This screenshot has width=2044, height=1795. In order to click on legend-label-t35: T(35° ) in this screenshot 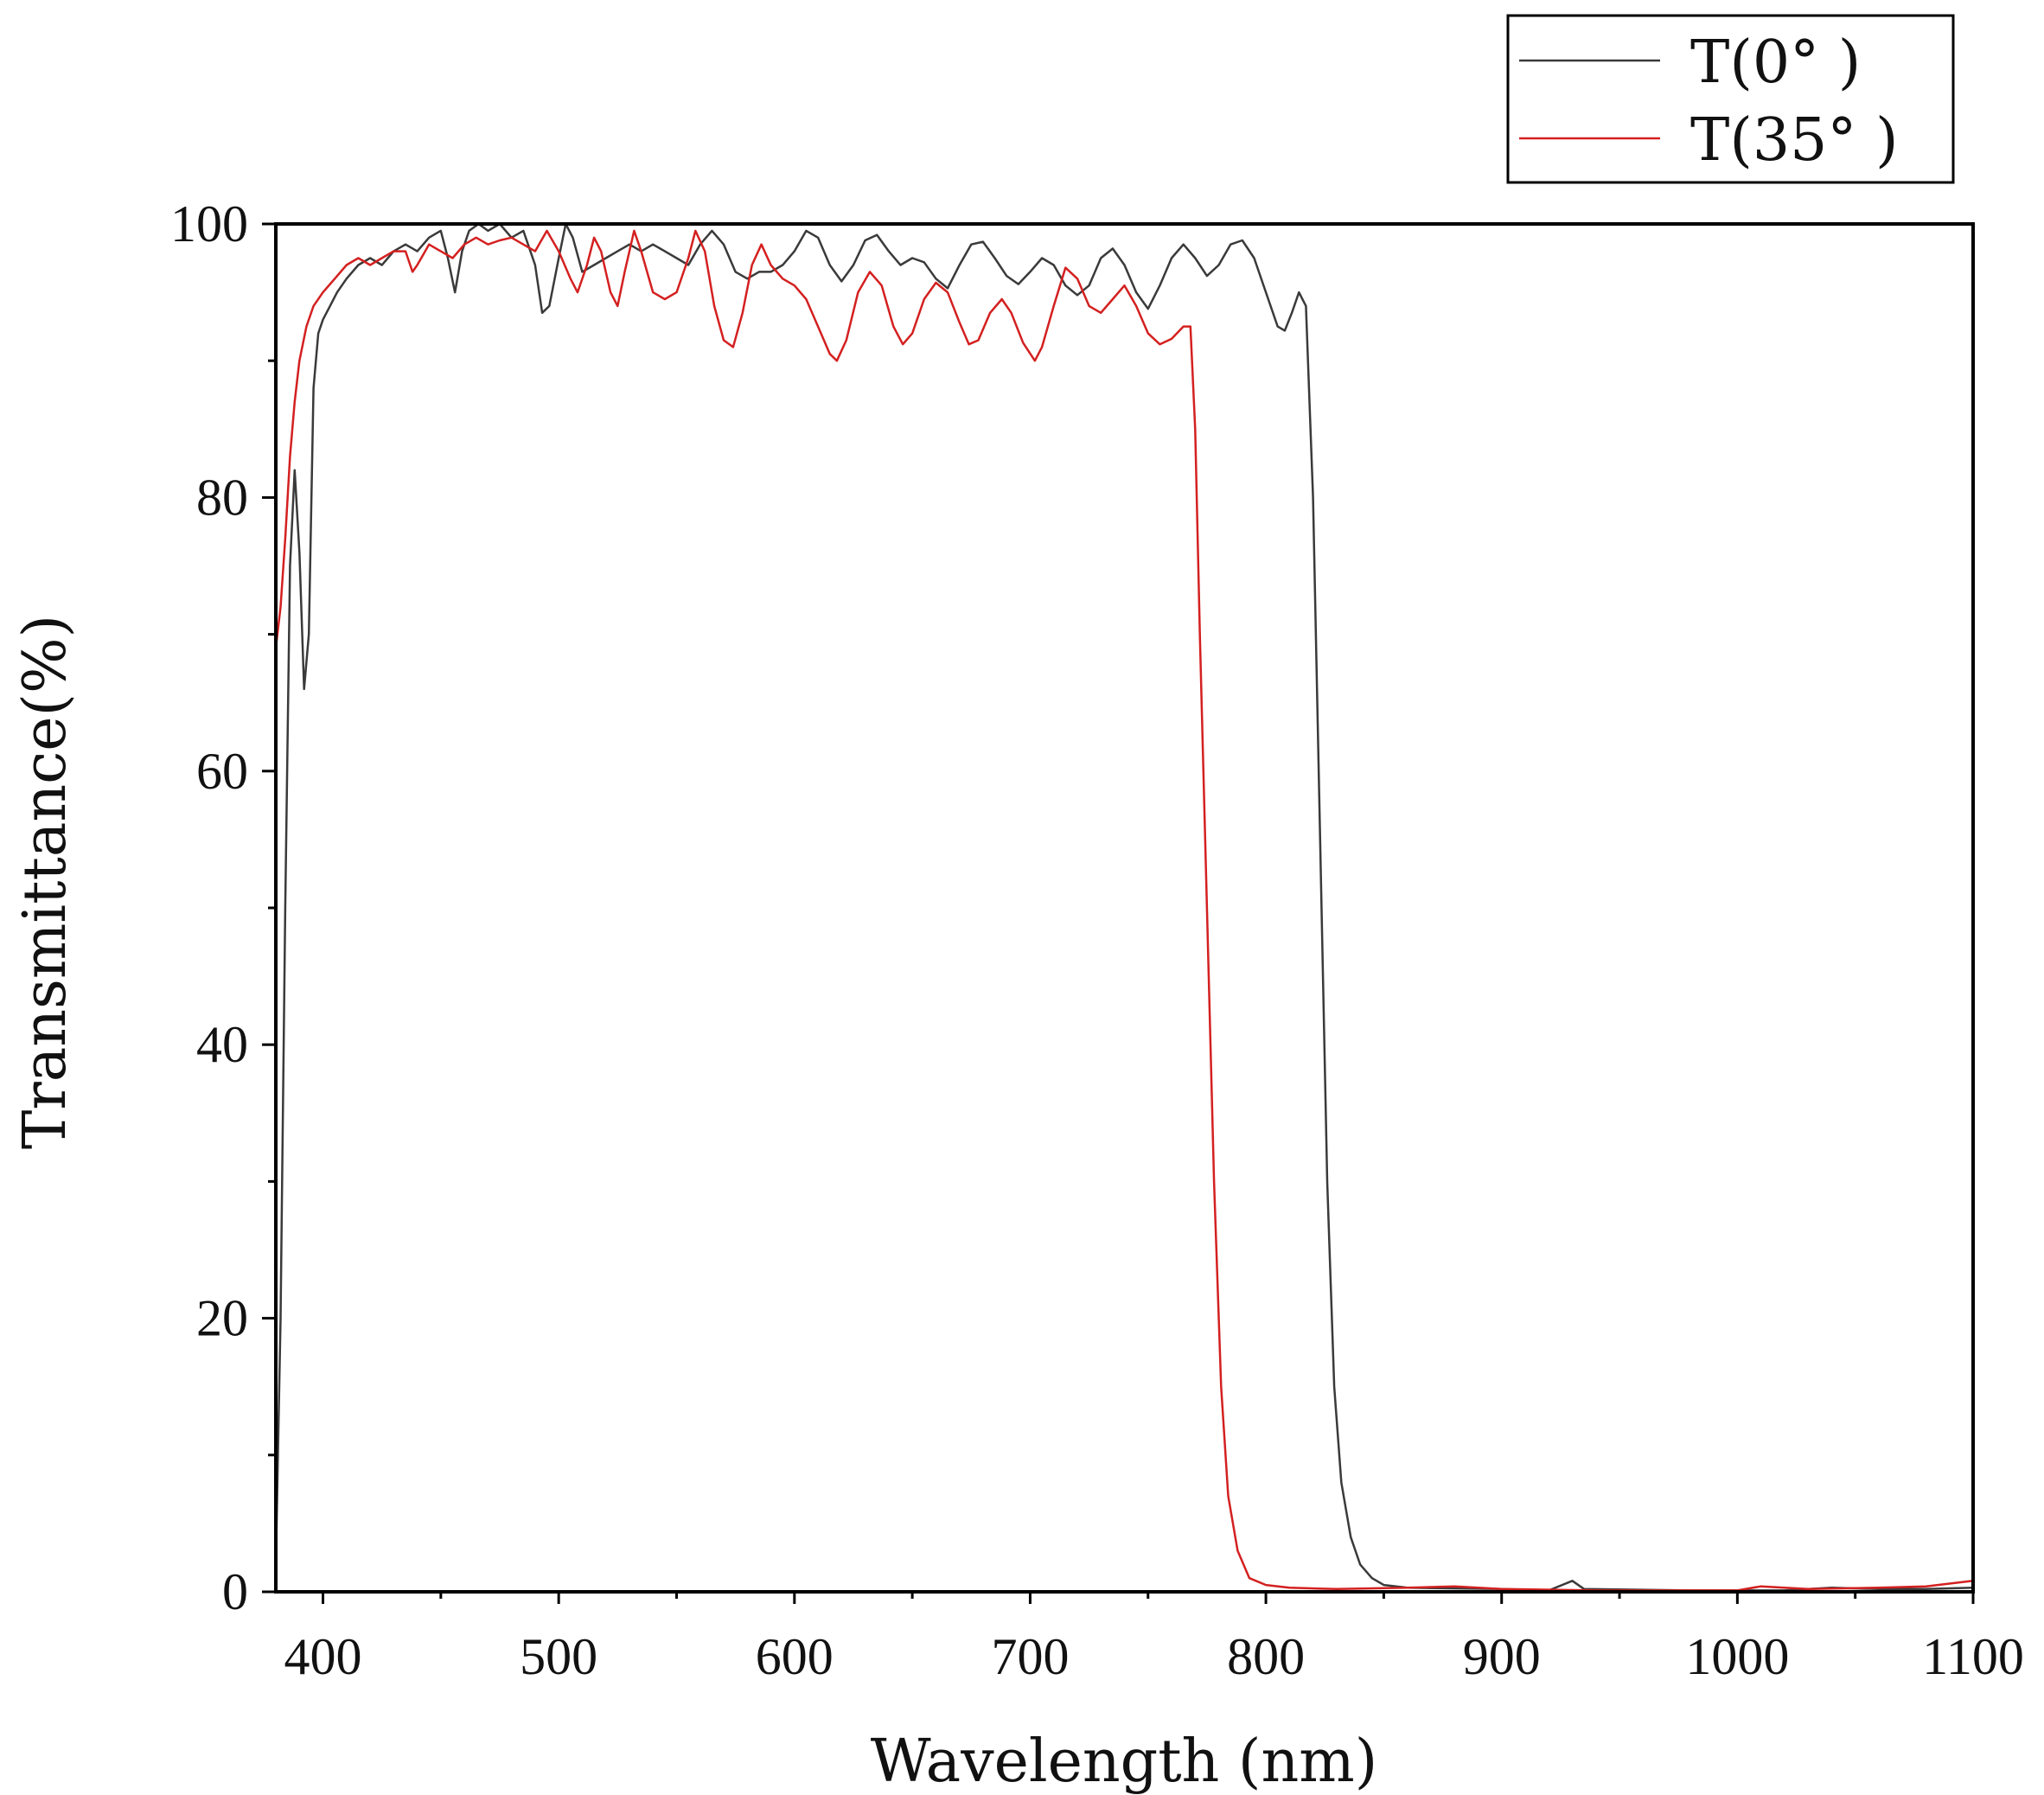, I will do `click(1794, 140)`.